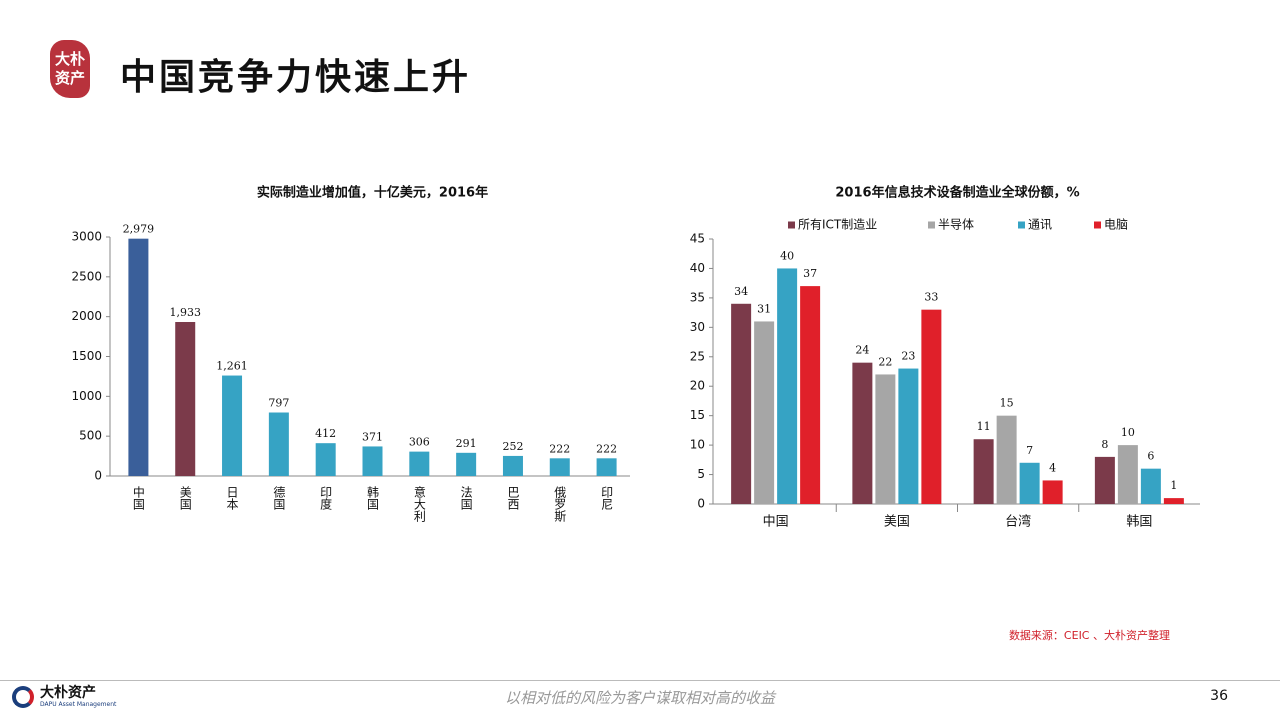  I want to click on x-tick-label: 台湾, so click(1018, 522).